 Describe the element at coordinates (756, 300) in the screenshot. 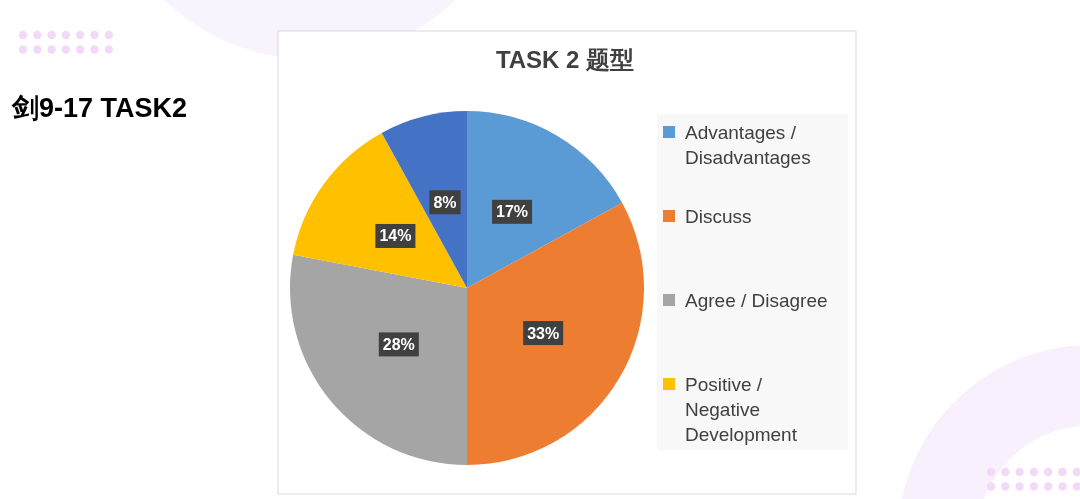

I see `legend-label: Agree / Disagree` at that location.